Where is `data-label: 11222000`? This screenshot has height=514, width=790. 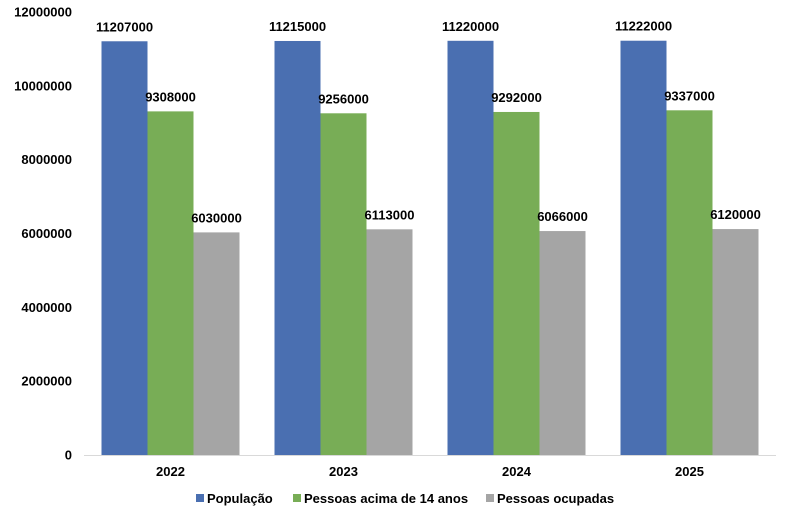
data-label: 11222000 is located at coordinates (643, 26).